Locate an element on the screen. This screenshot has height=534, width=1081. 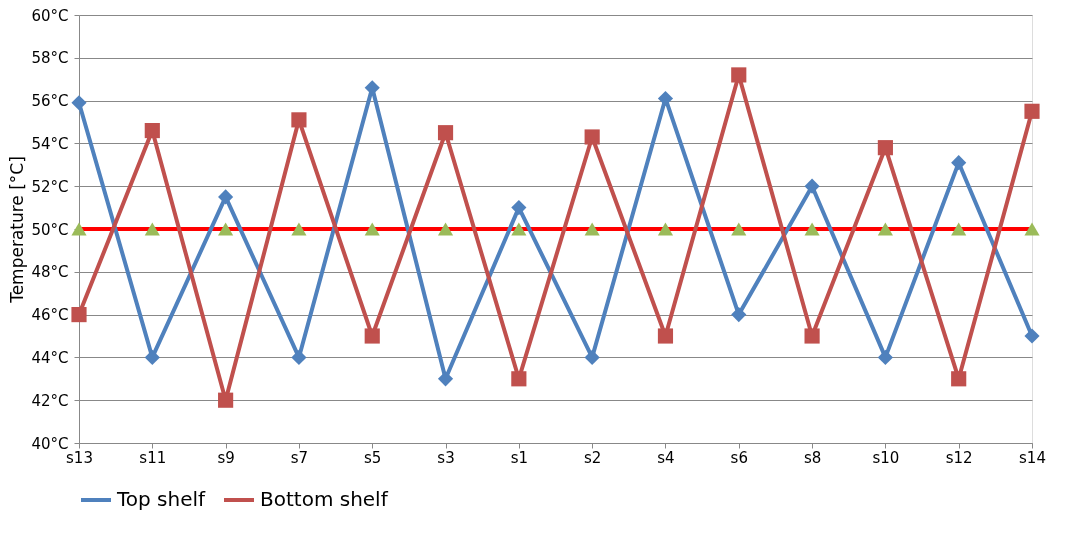
y-tick-label: 56°C is located at coordinates (50, 101).